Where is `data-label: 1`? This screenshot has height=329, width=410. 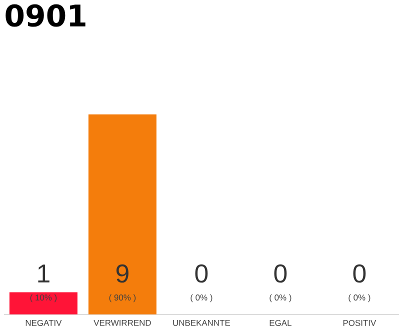 data-label: 1 is located at coordinates (44, 273).